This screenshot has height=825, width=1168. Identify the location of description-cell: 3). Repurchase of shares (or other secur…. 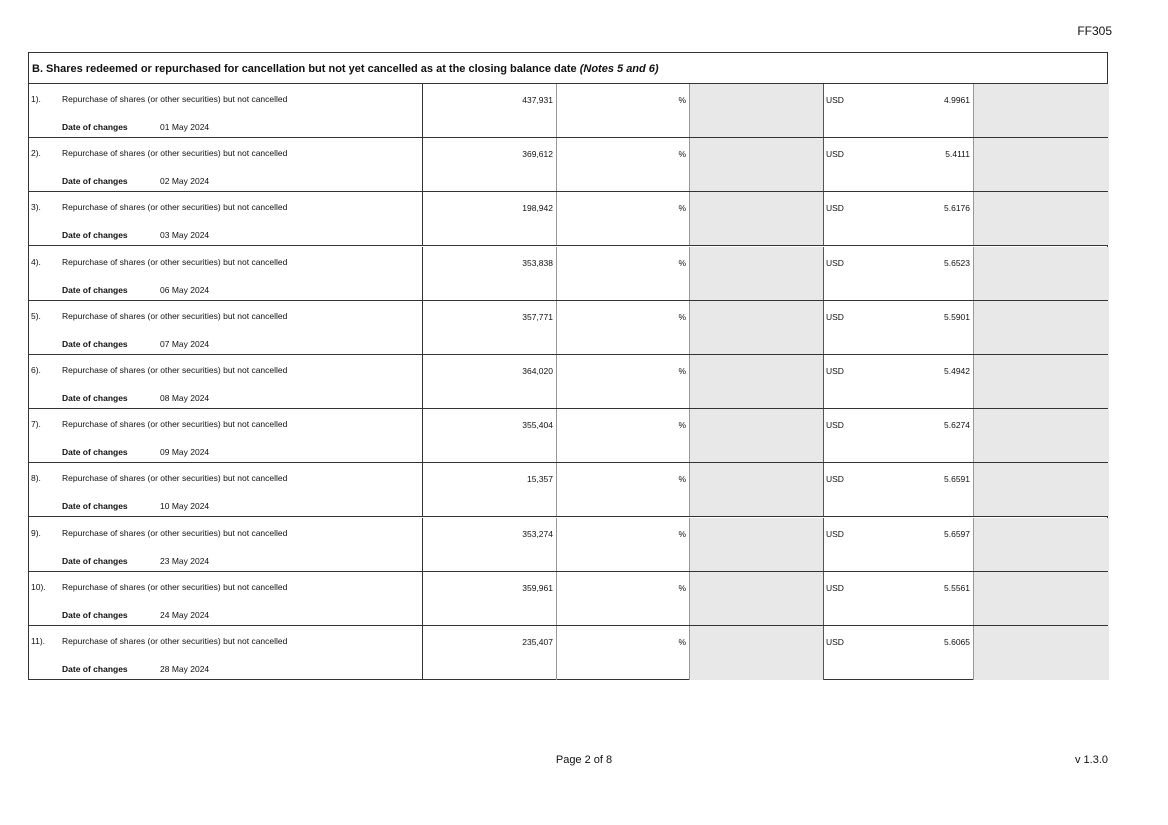
(226, 219).